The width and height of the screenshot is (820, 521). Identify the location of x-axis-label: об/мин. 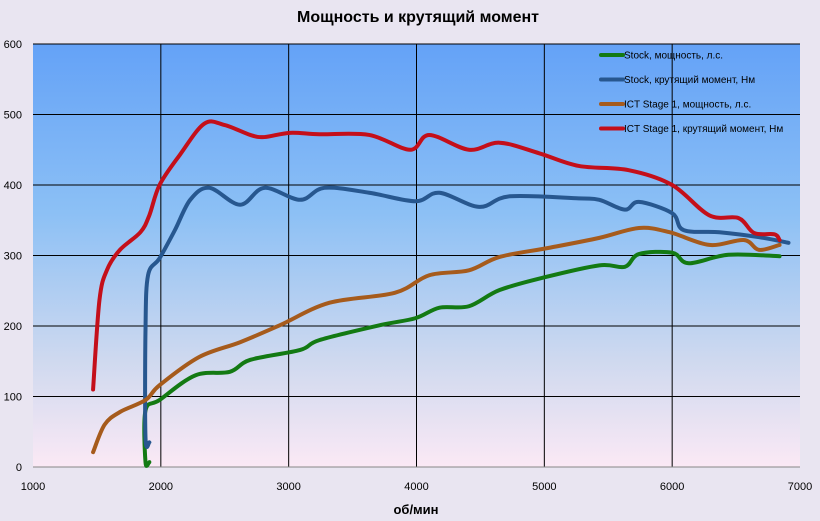
(415, 509).